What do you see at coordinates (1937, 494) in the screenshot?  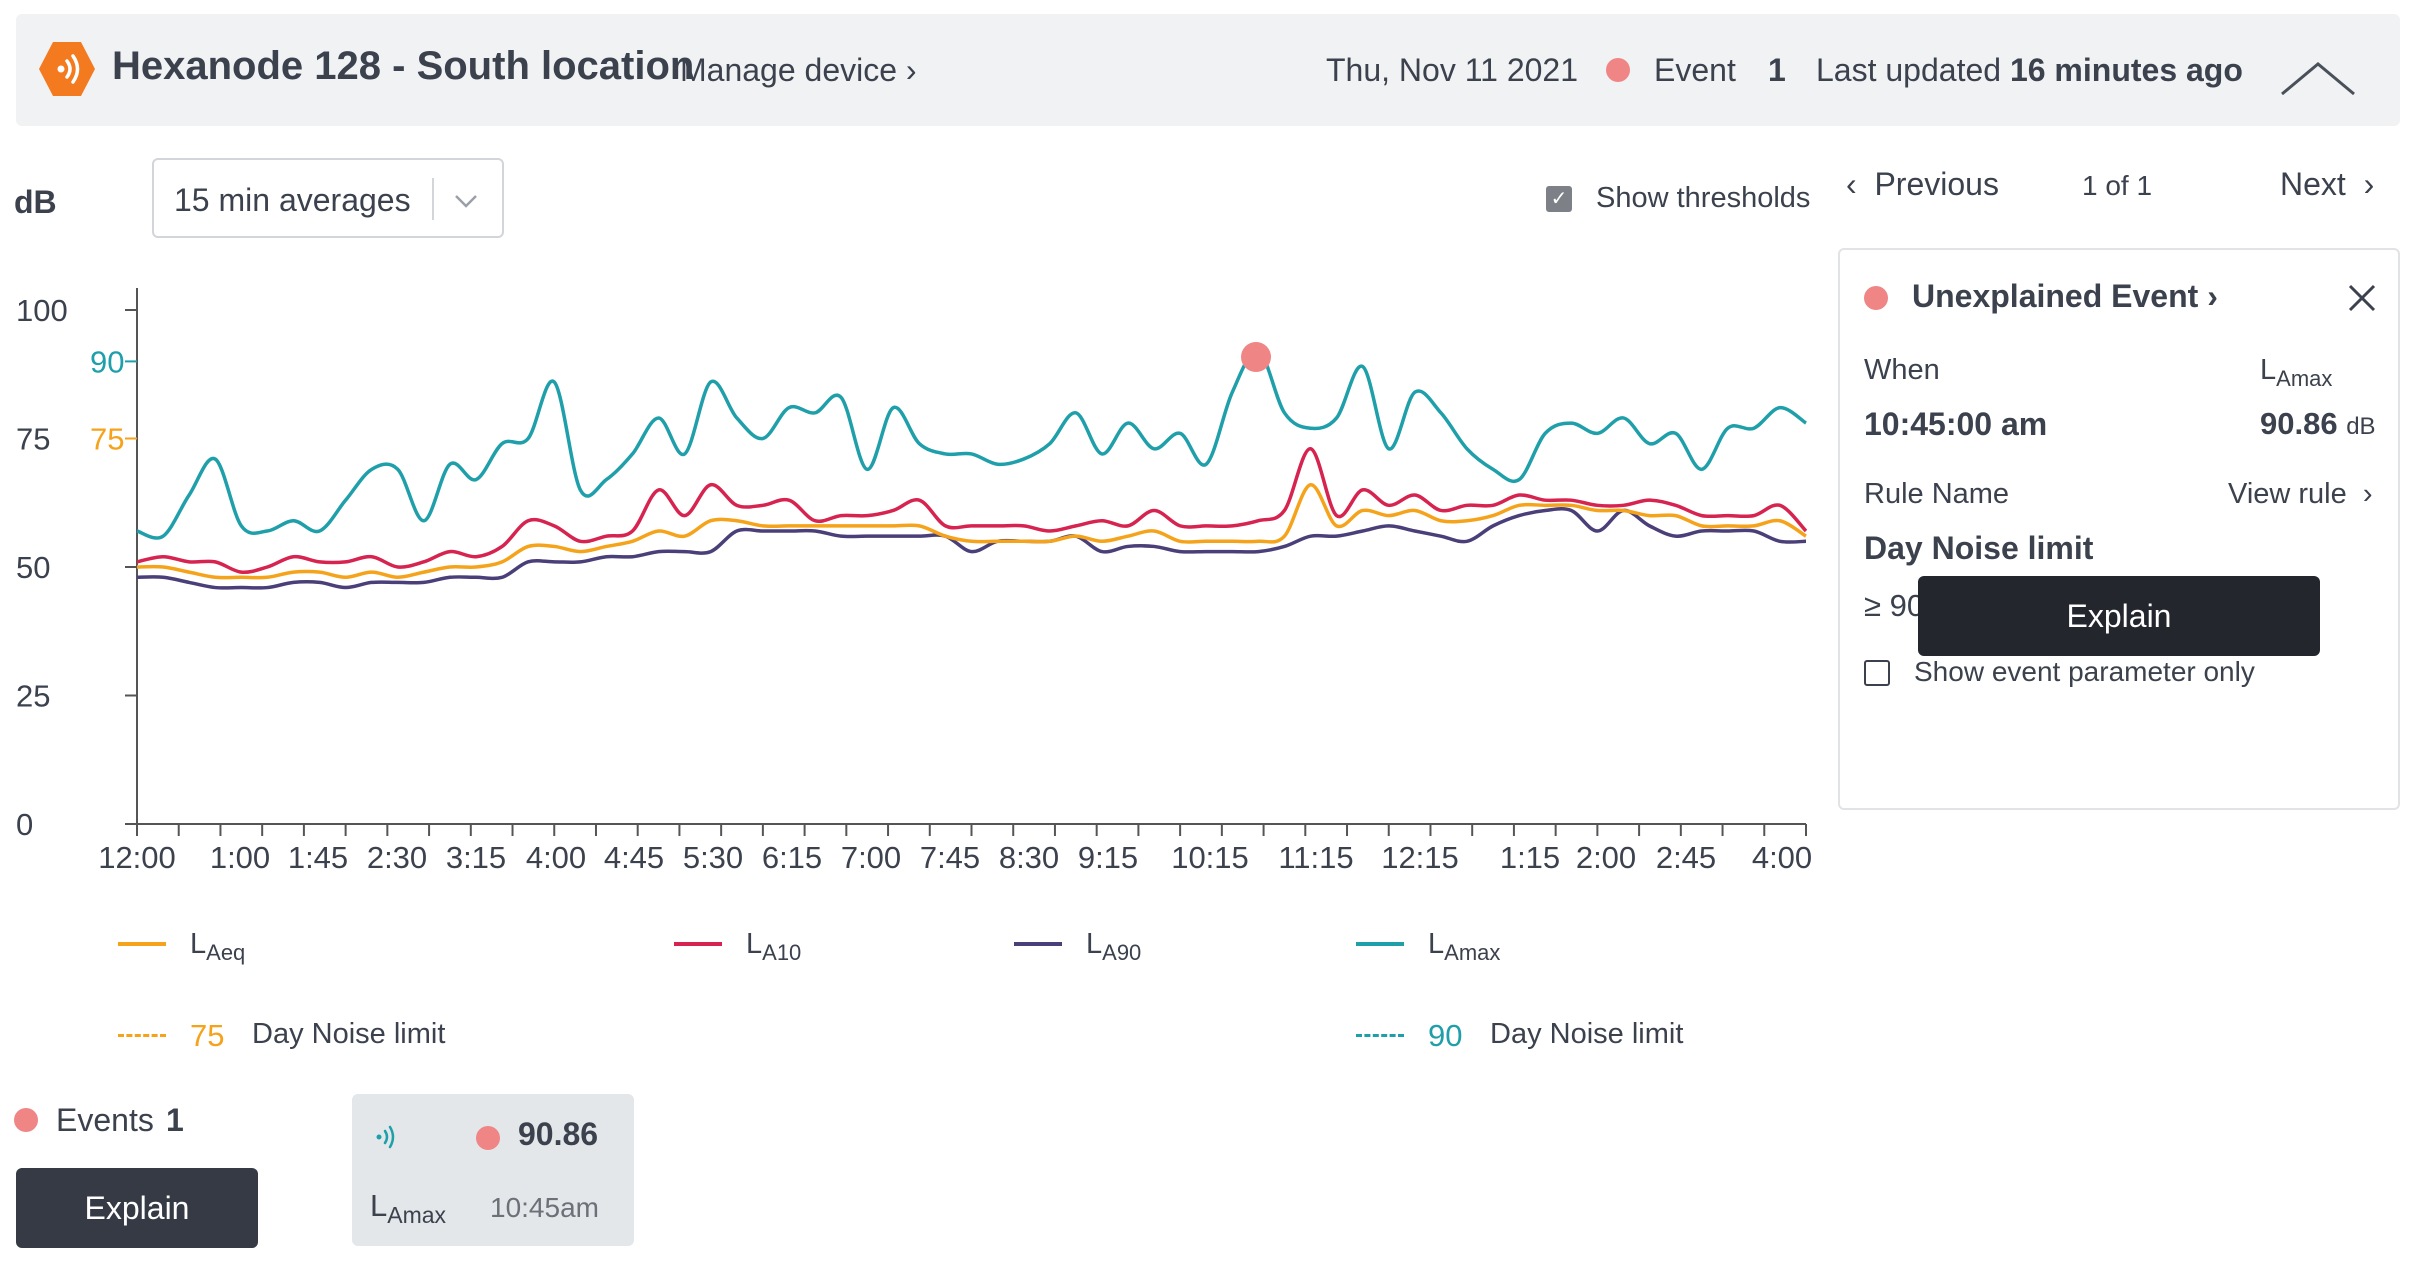 I see `rule-name-label: Rule Name` at bounding box center [1937, 494].